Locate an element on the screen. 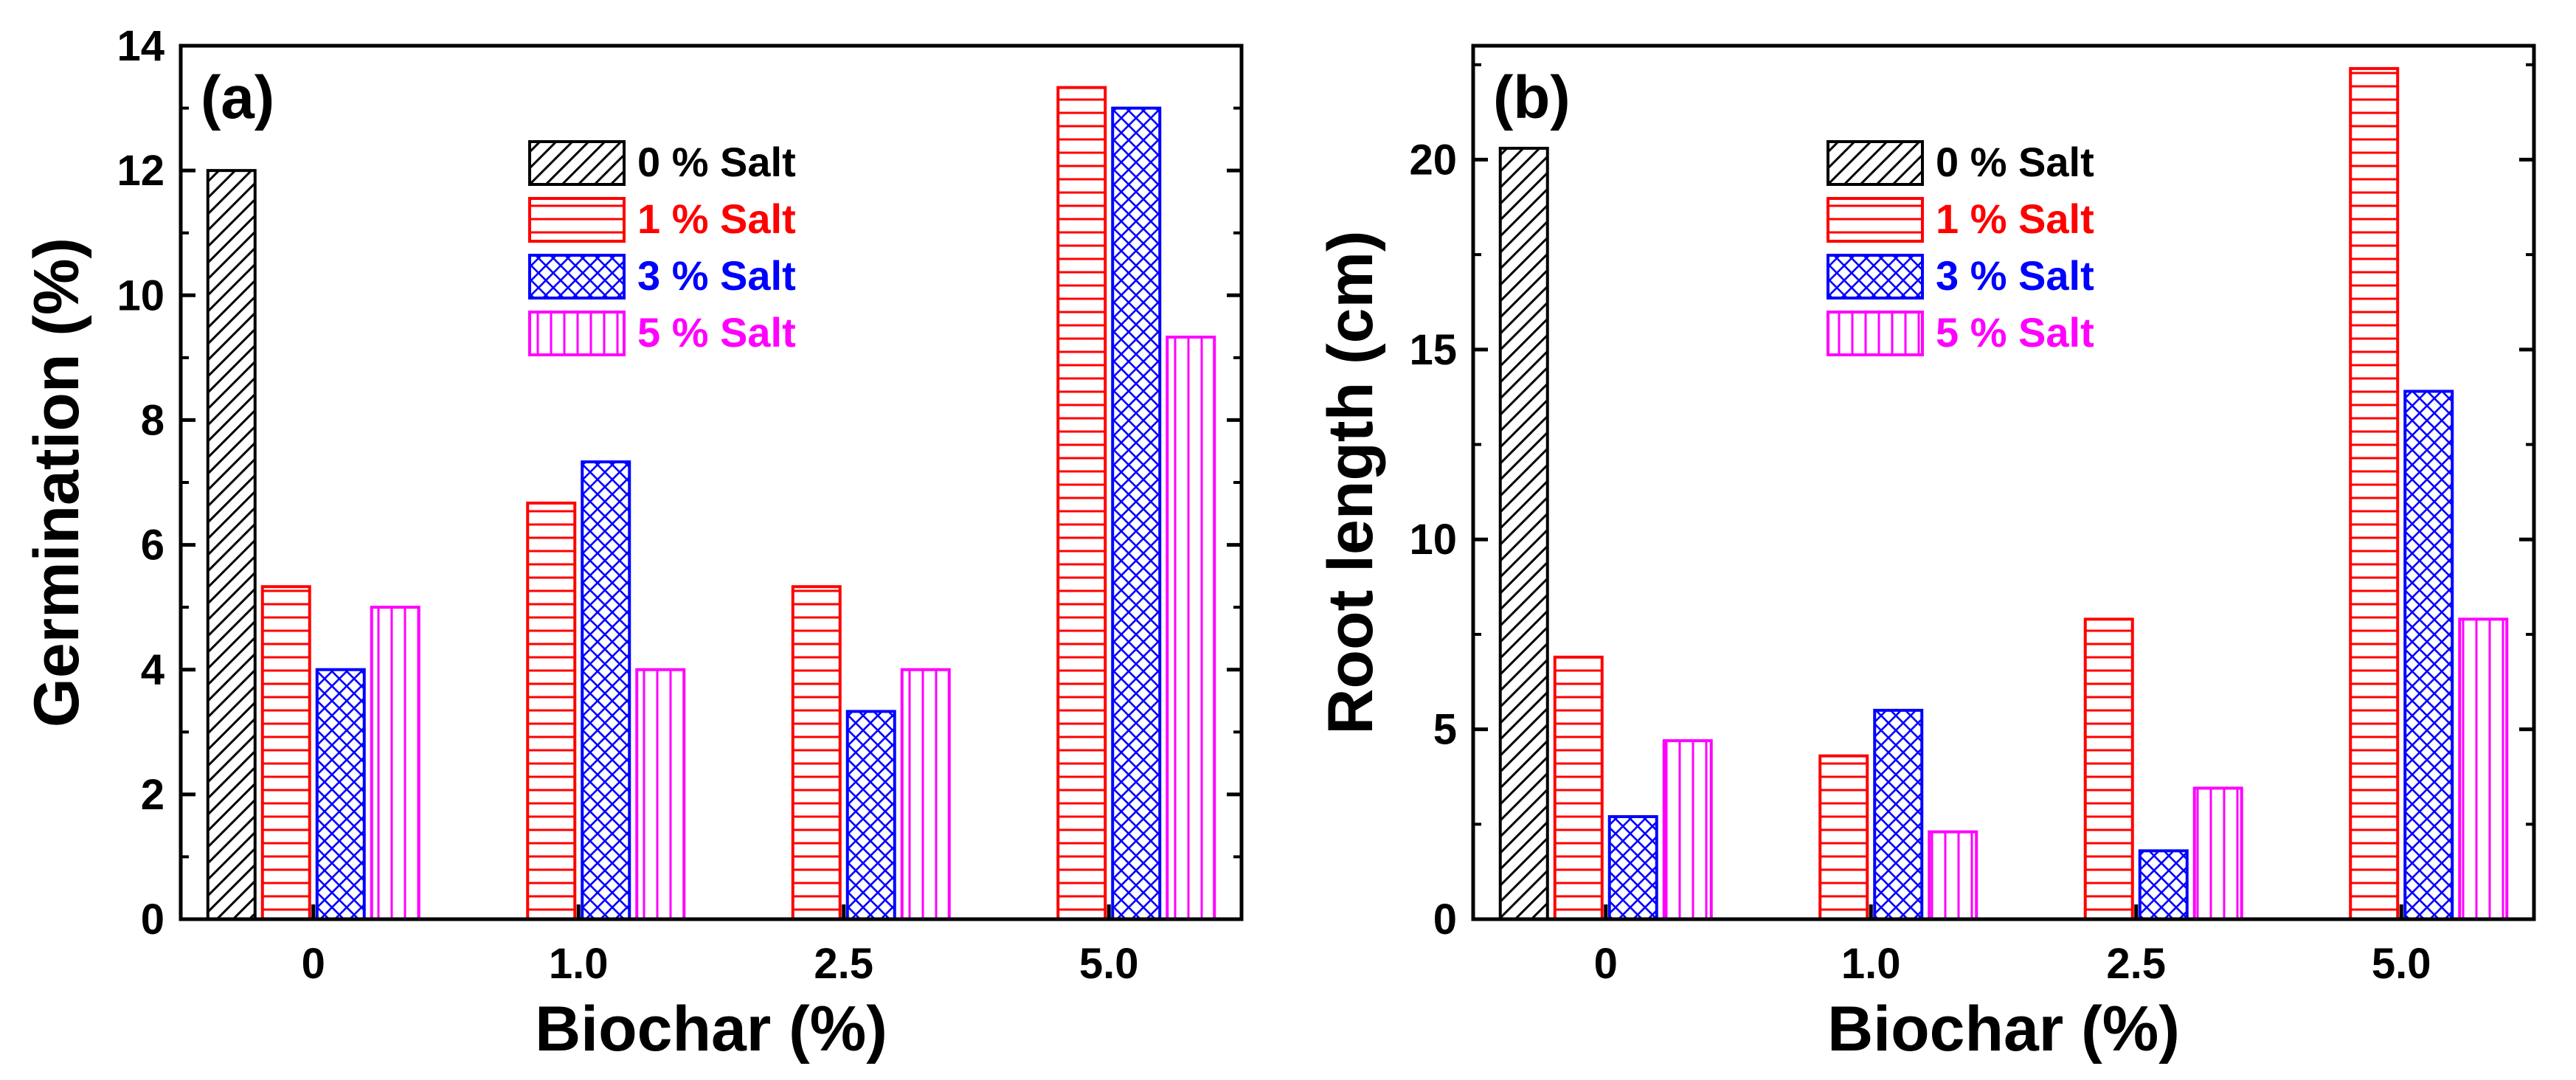 The height and width of the screenshot is (1080, 2576). bar-germination-s3-c1 is located at coordinates (661, 795).